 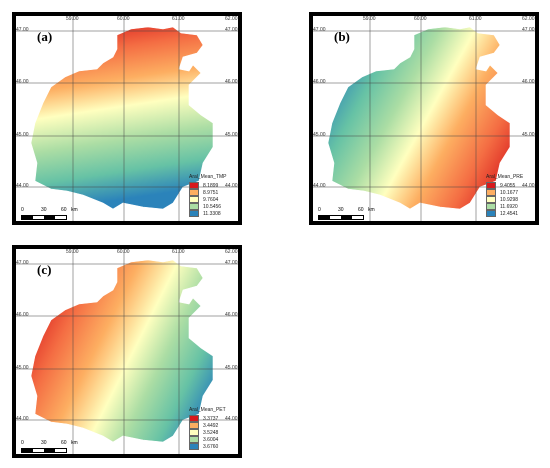 What do you see at coordinates (342, 36) in the screenshot?
I see `panel-label: (b)` at bounding box center [342, 36].